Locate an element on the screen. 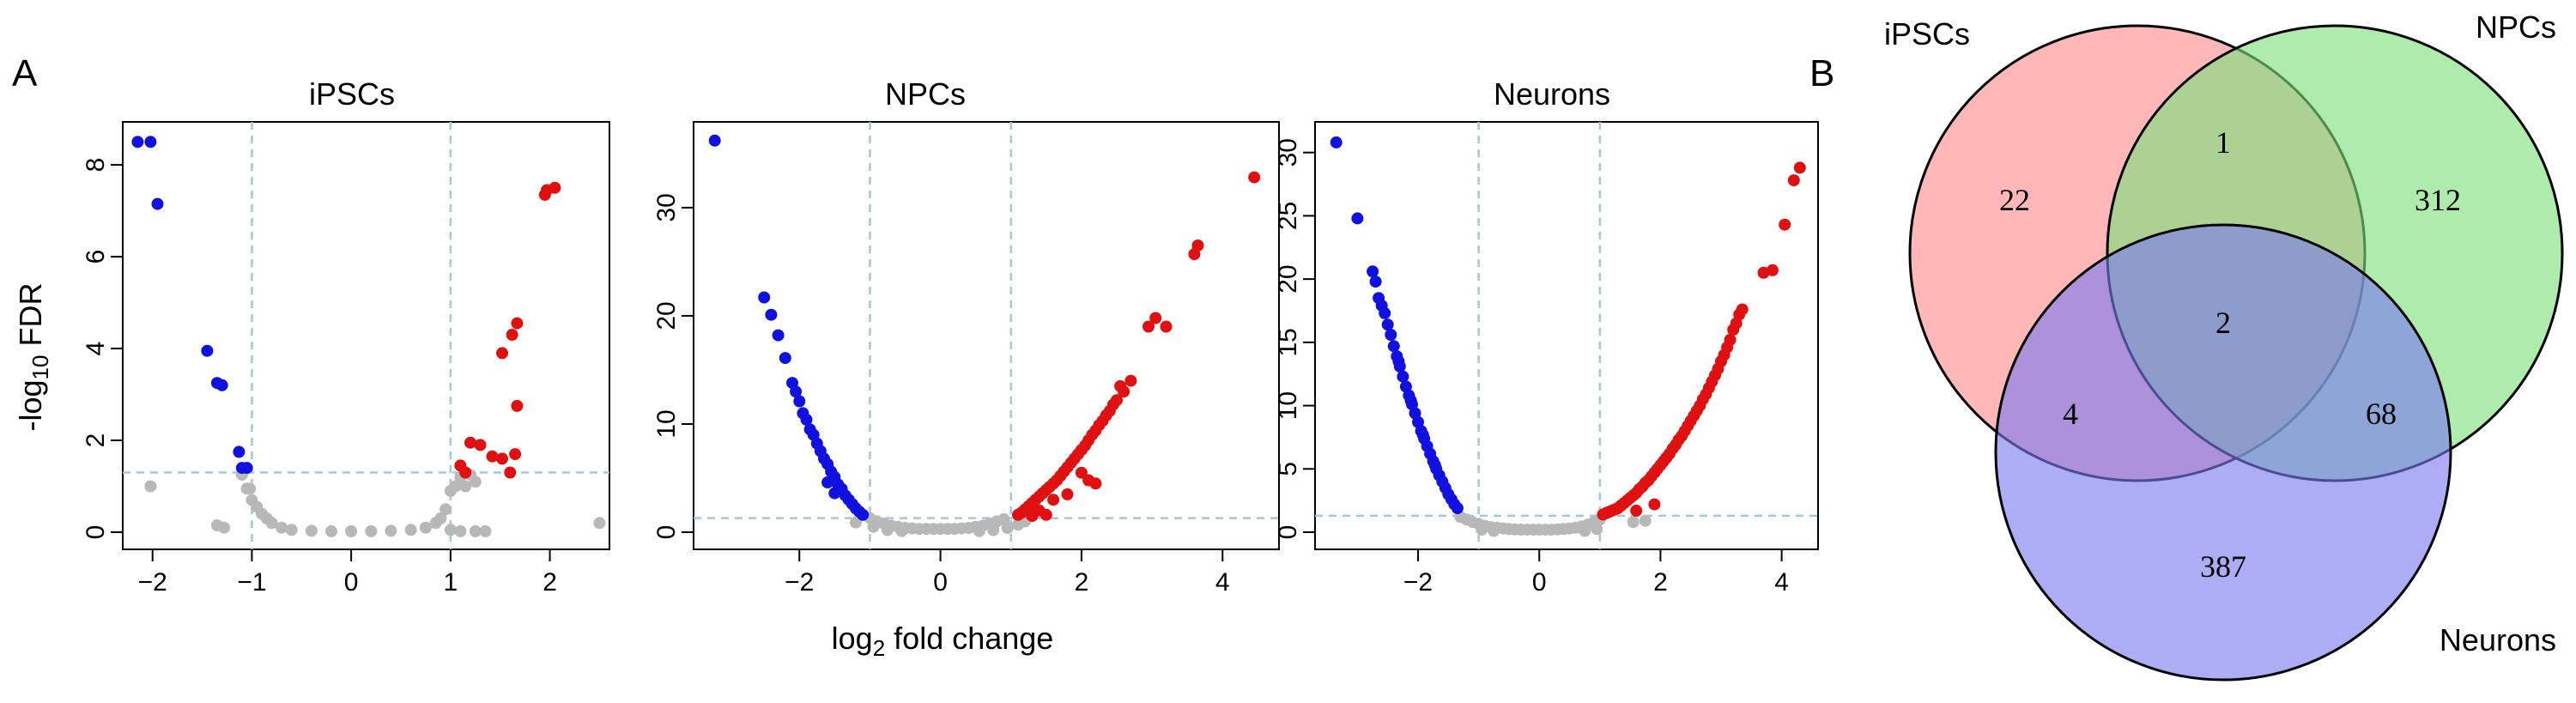 Image resolution: width=2576 pixels, height=703 pixels. x-tick-label: 0 is located at coordinates (351, 582).